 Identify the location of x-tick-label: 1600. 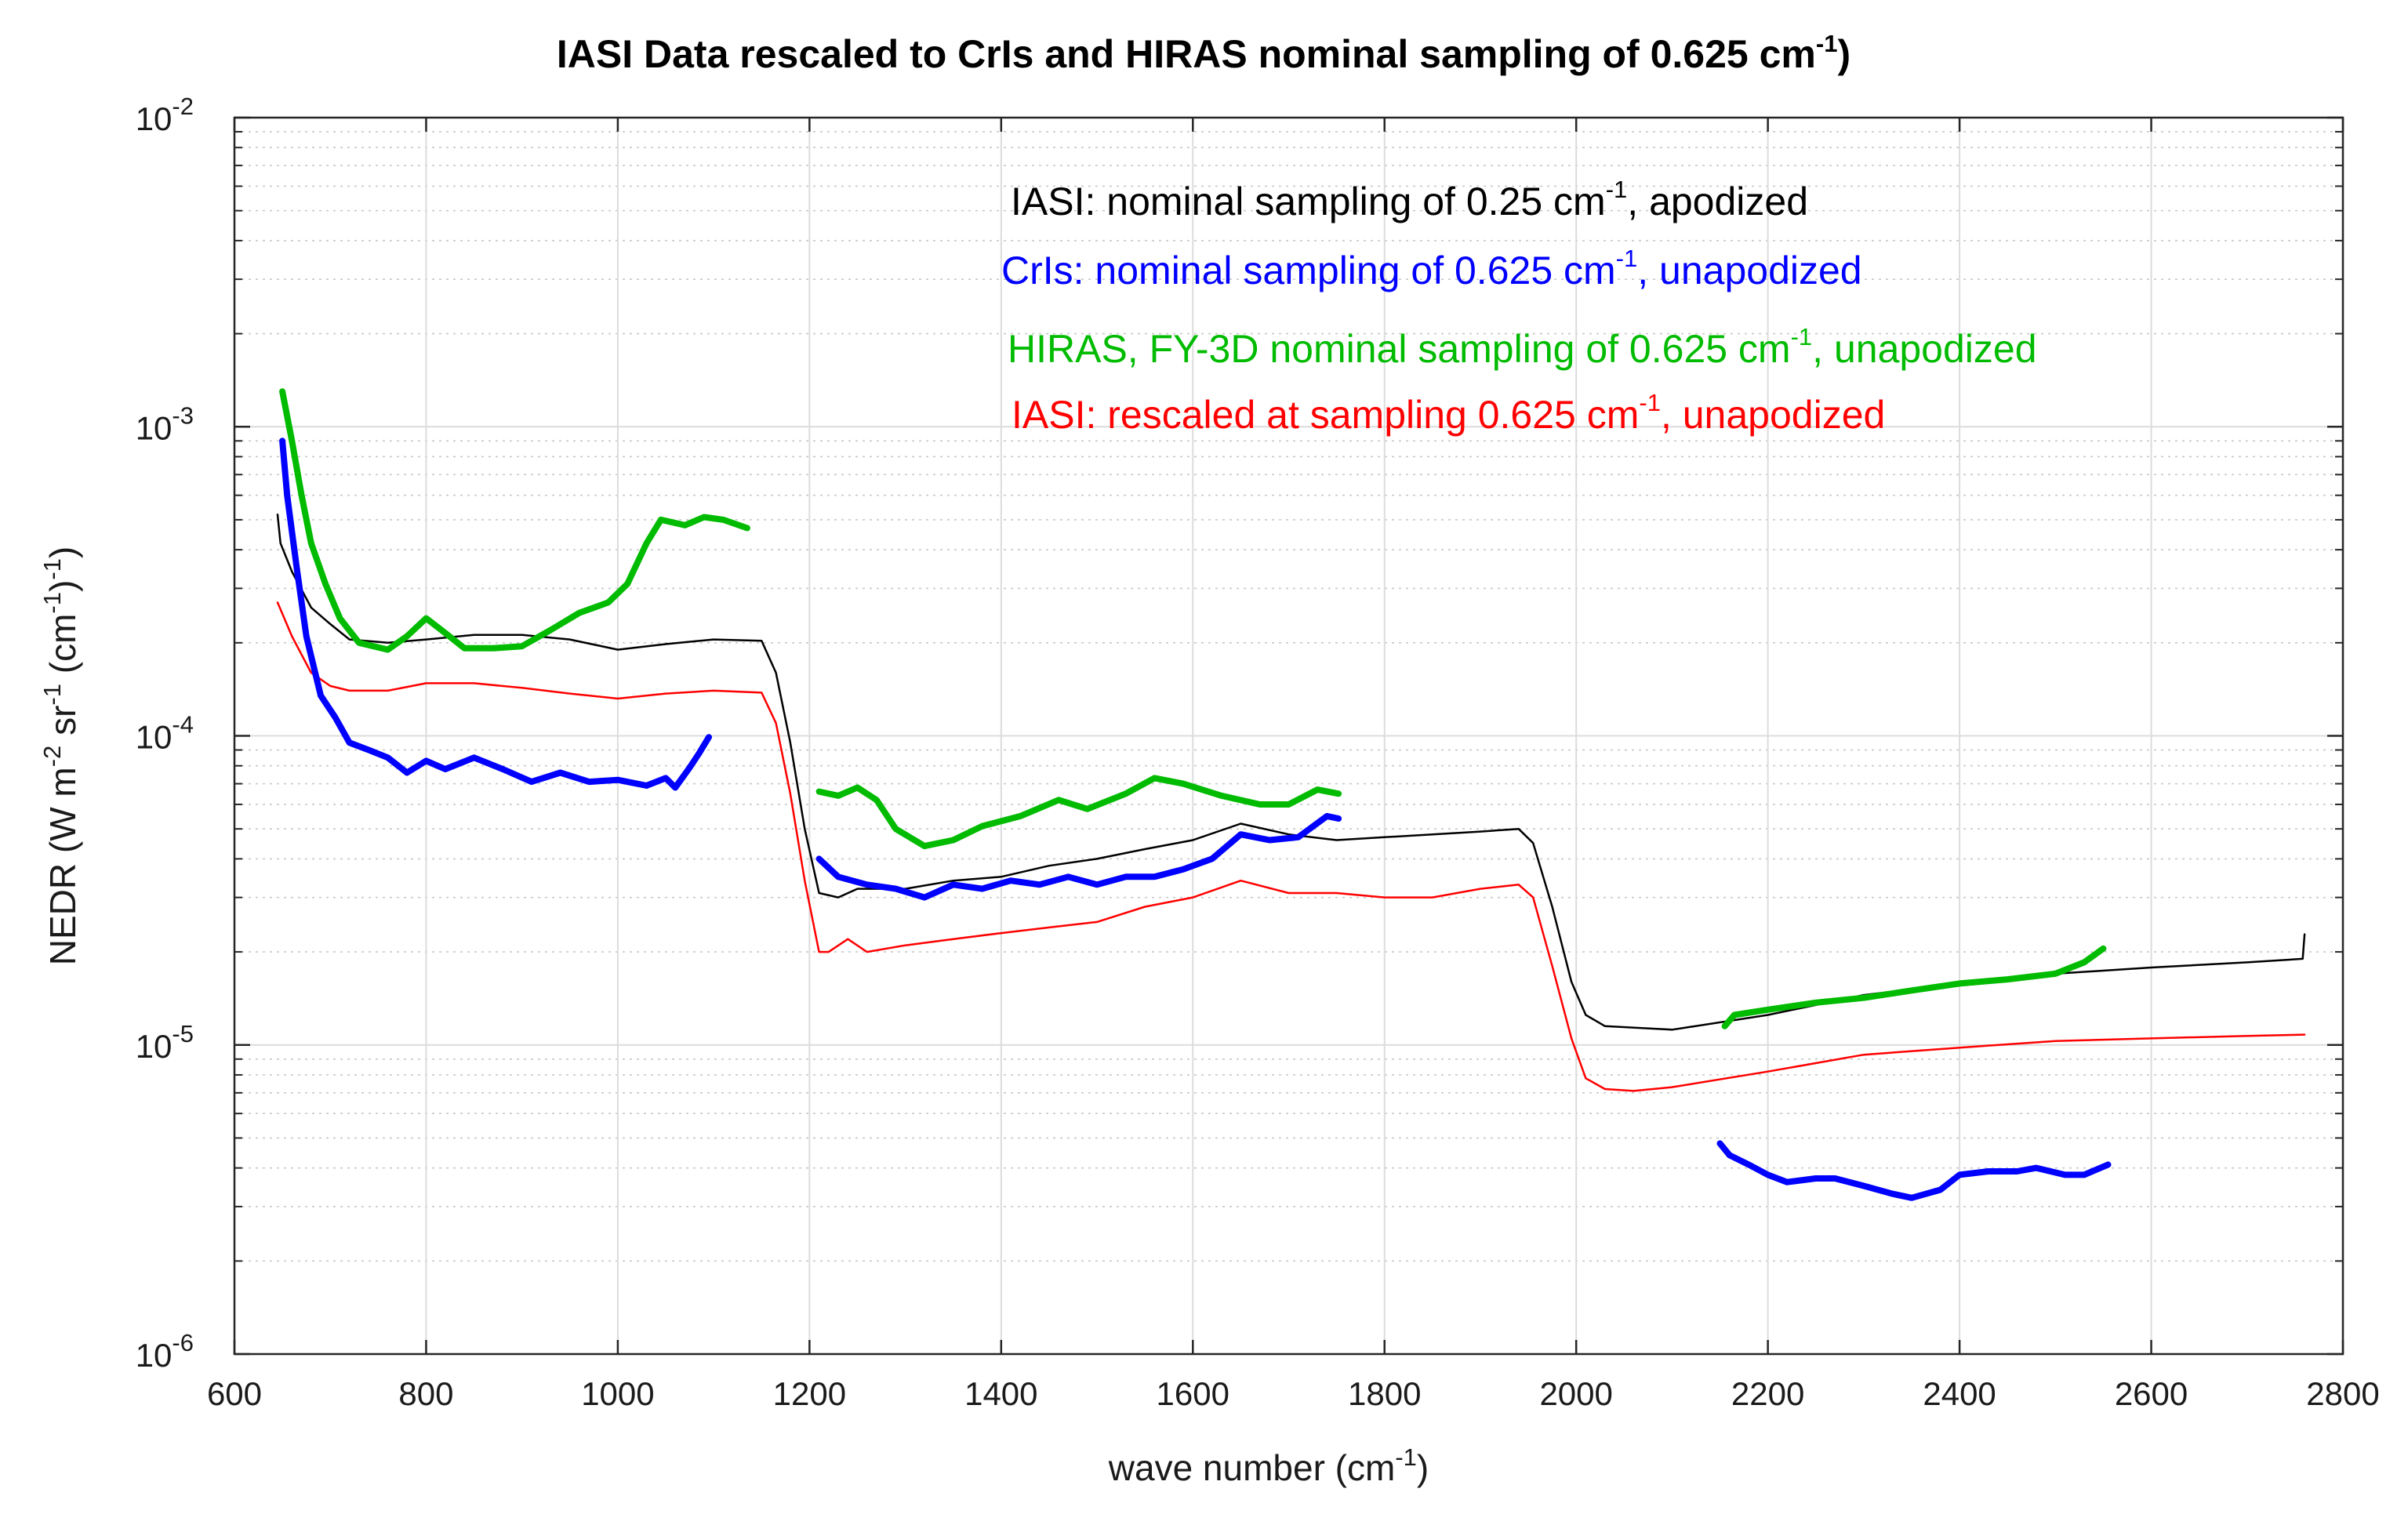
(1193, 1393).